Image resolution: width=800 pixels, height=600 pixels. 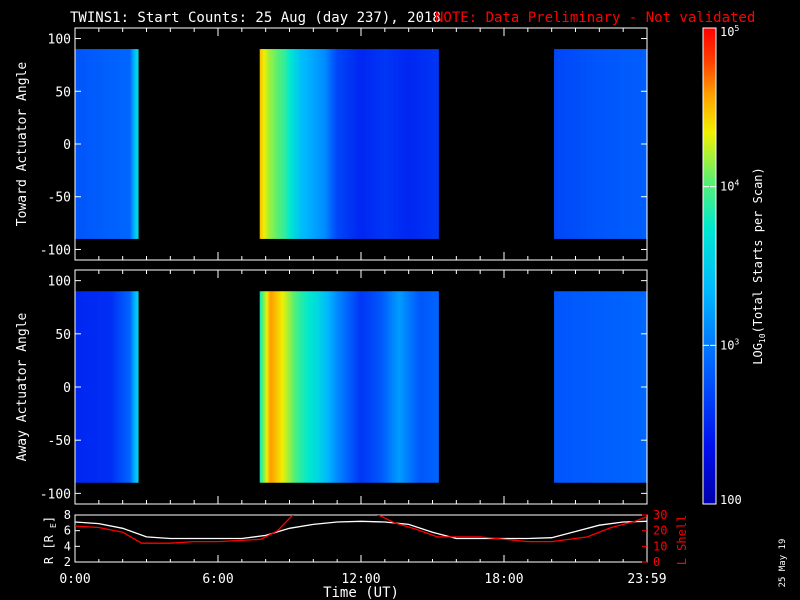 I want to click on radius-line, so click(x=361, y=530).